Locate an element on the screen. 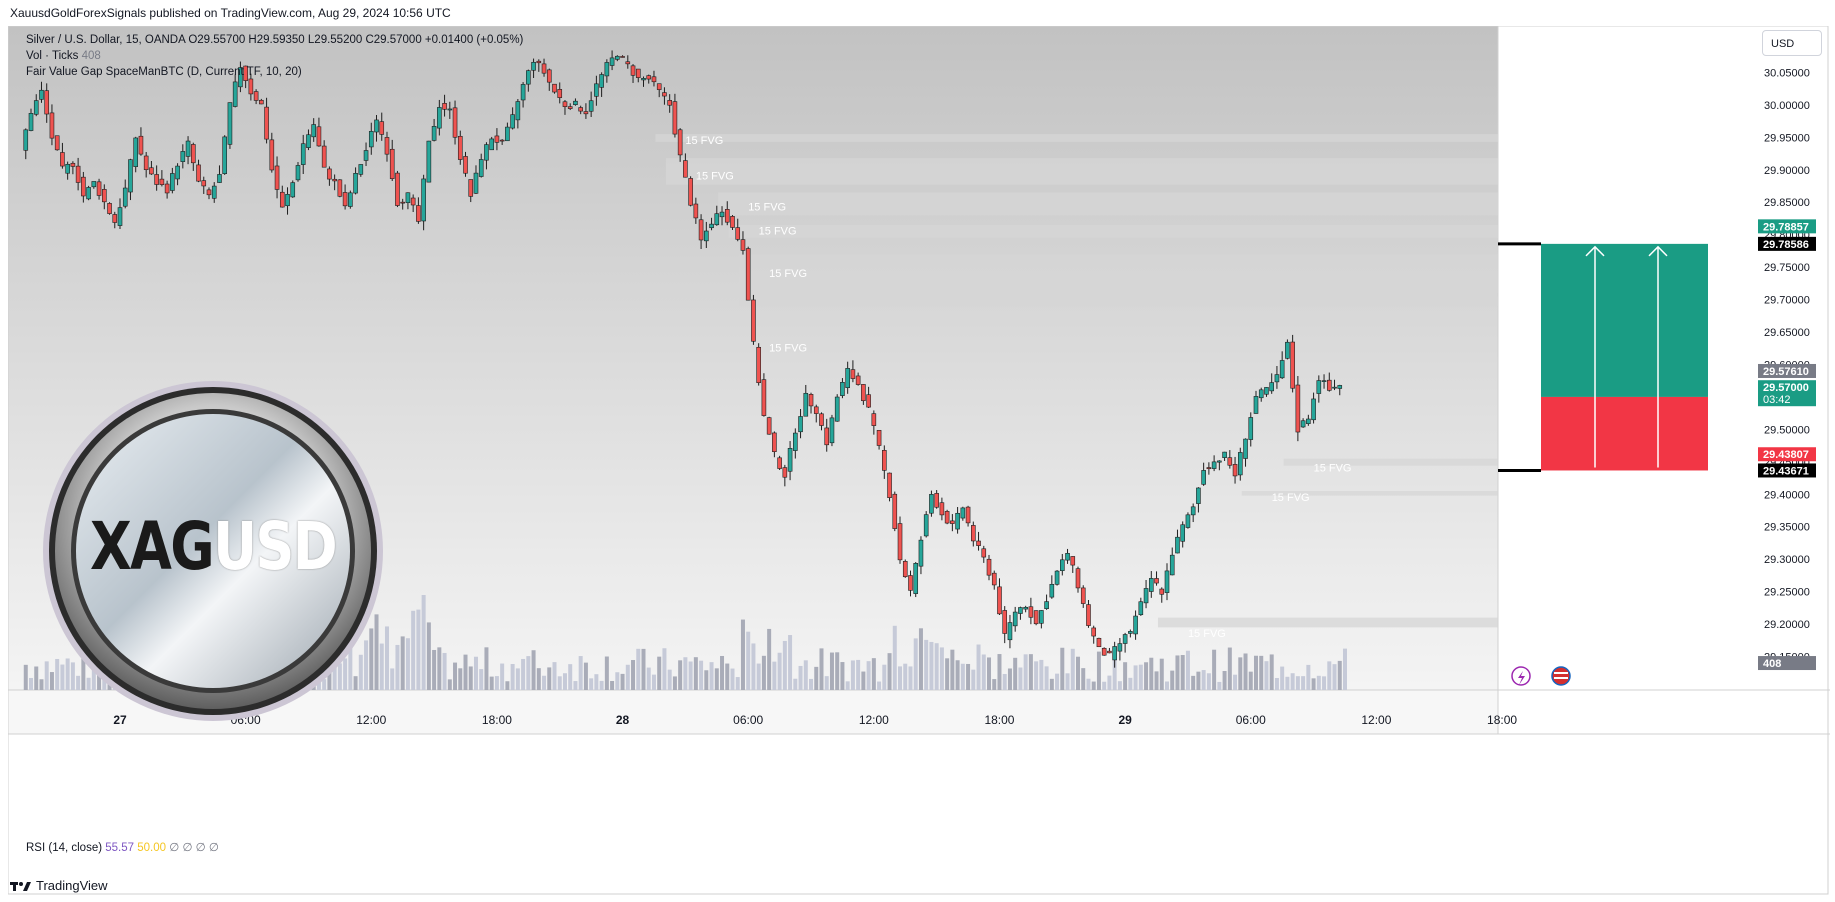  time-tick: 18:00 is located at coordinates (999, 720).